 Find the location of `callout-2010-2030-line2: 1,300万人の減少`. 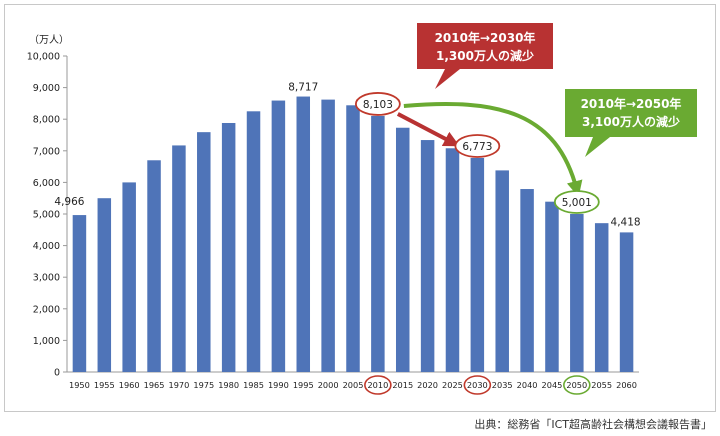

callout-2010-2030-line2: 1,300万人の減少 is located at coordinates (485, 55).